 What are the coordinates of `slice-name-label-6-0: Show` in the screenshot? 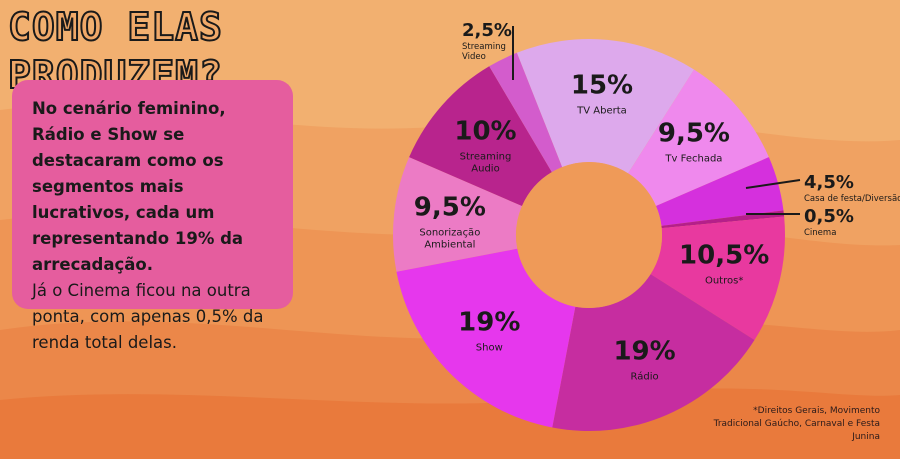 It's located at (489, 348).